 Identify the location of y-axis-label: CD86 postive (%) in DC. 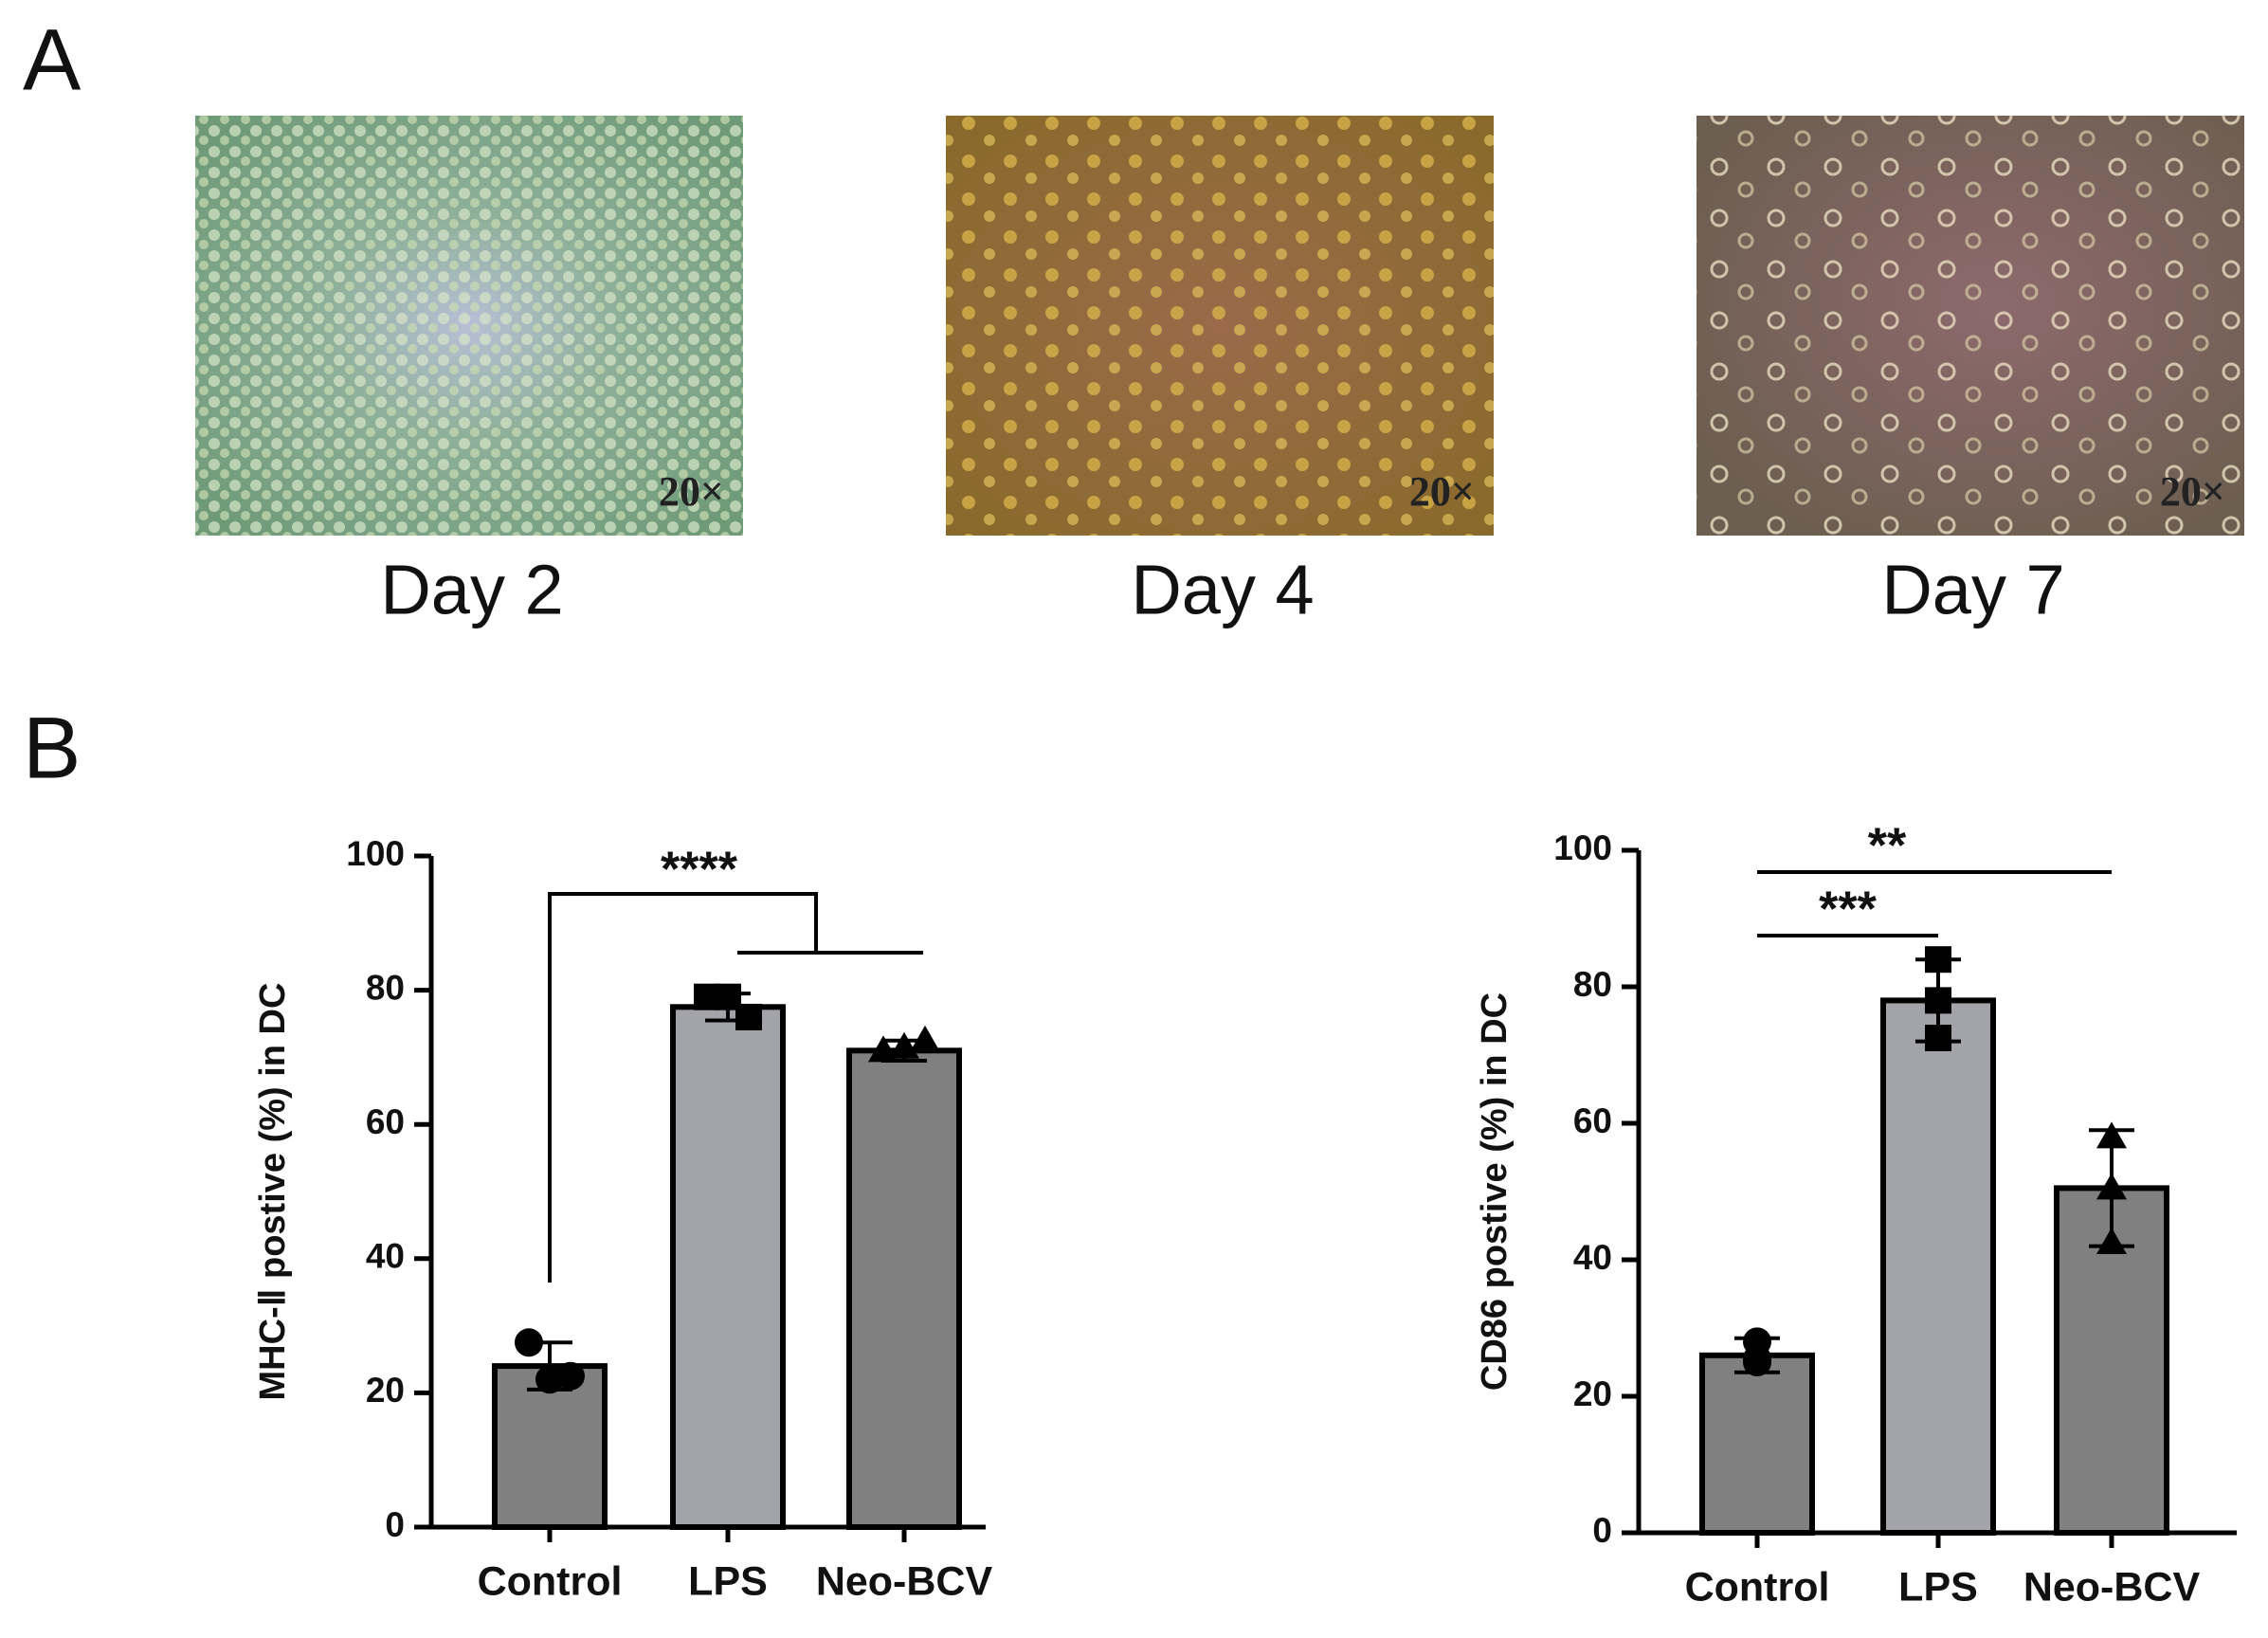
(1495, 1191).